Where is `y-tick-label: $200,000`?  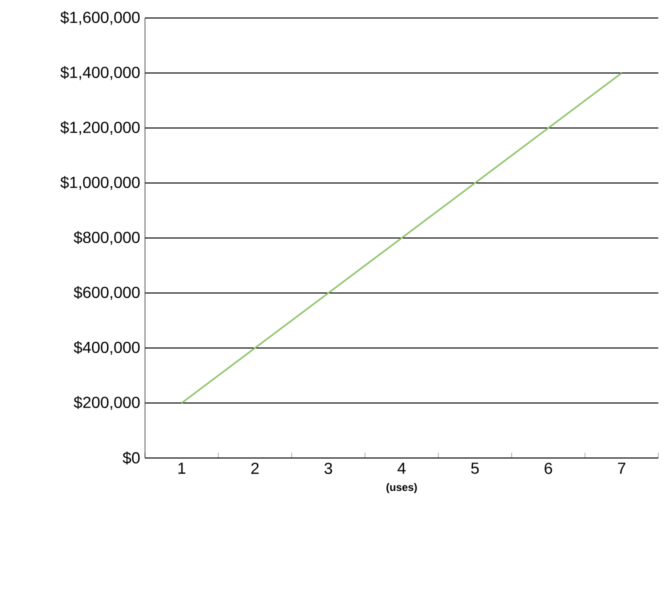 y-tick-label: $200,000 is located at coordinates (107, 403).